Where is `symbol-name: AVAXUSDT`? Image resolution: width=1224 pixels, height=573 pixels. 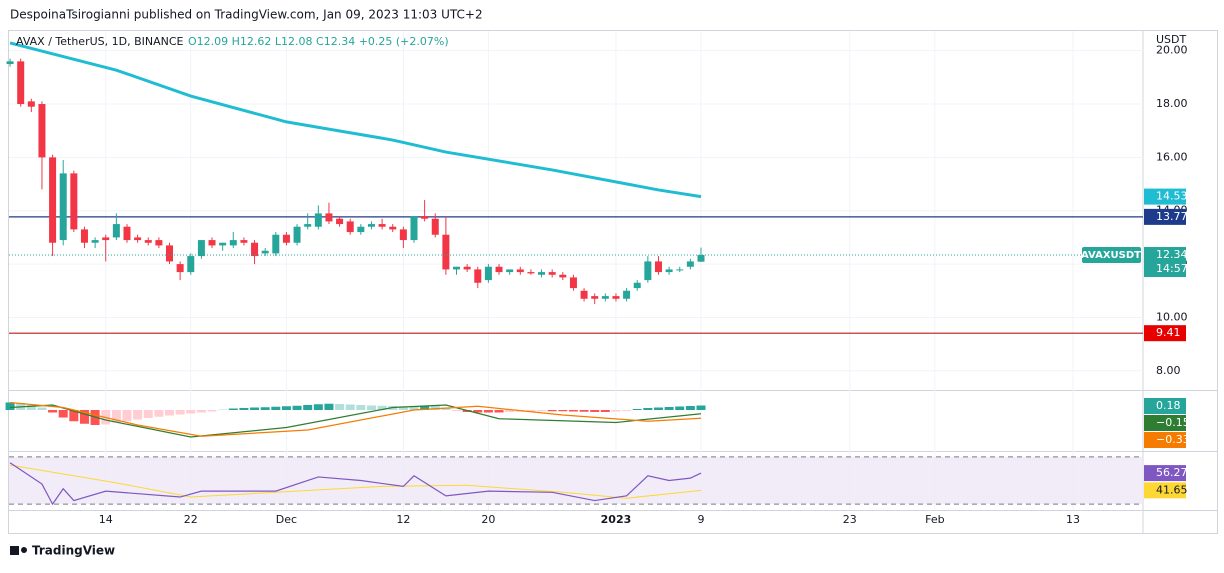 symbol-name: AVAXUSDT is located at coordinates (1111, 255).